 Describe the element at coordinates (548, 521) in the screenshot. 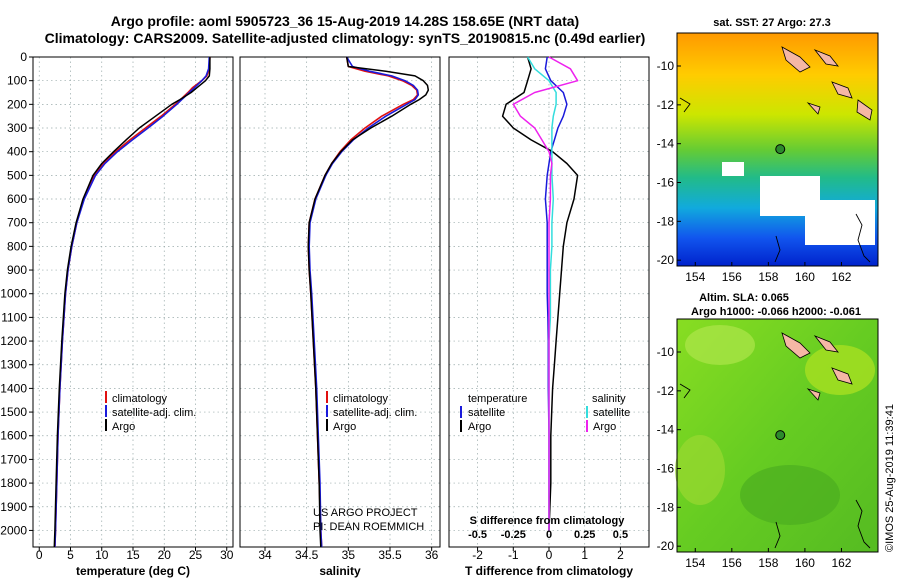

I see `s-difference-title: S difference from climatology` at that location.